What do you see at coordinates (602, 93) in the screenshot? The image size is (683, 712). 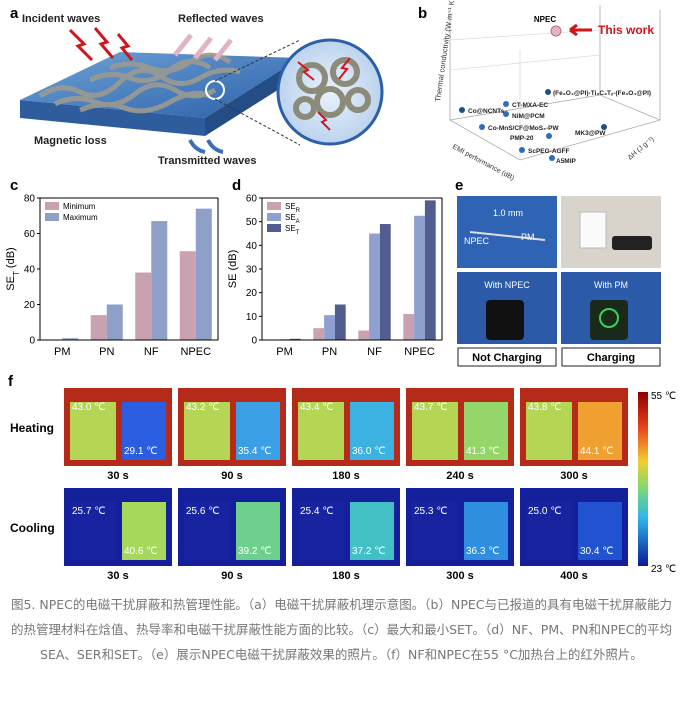 I see `material-label: (Fe₃O₄@PI)-Ti₃C₂Tₓ-(Fe₃O₄@PI)` at bounding box center [602, 93].